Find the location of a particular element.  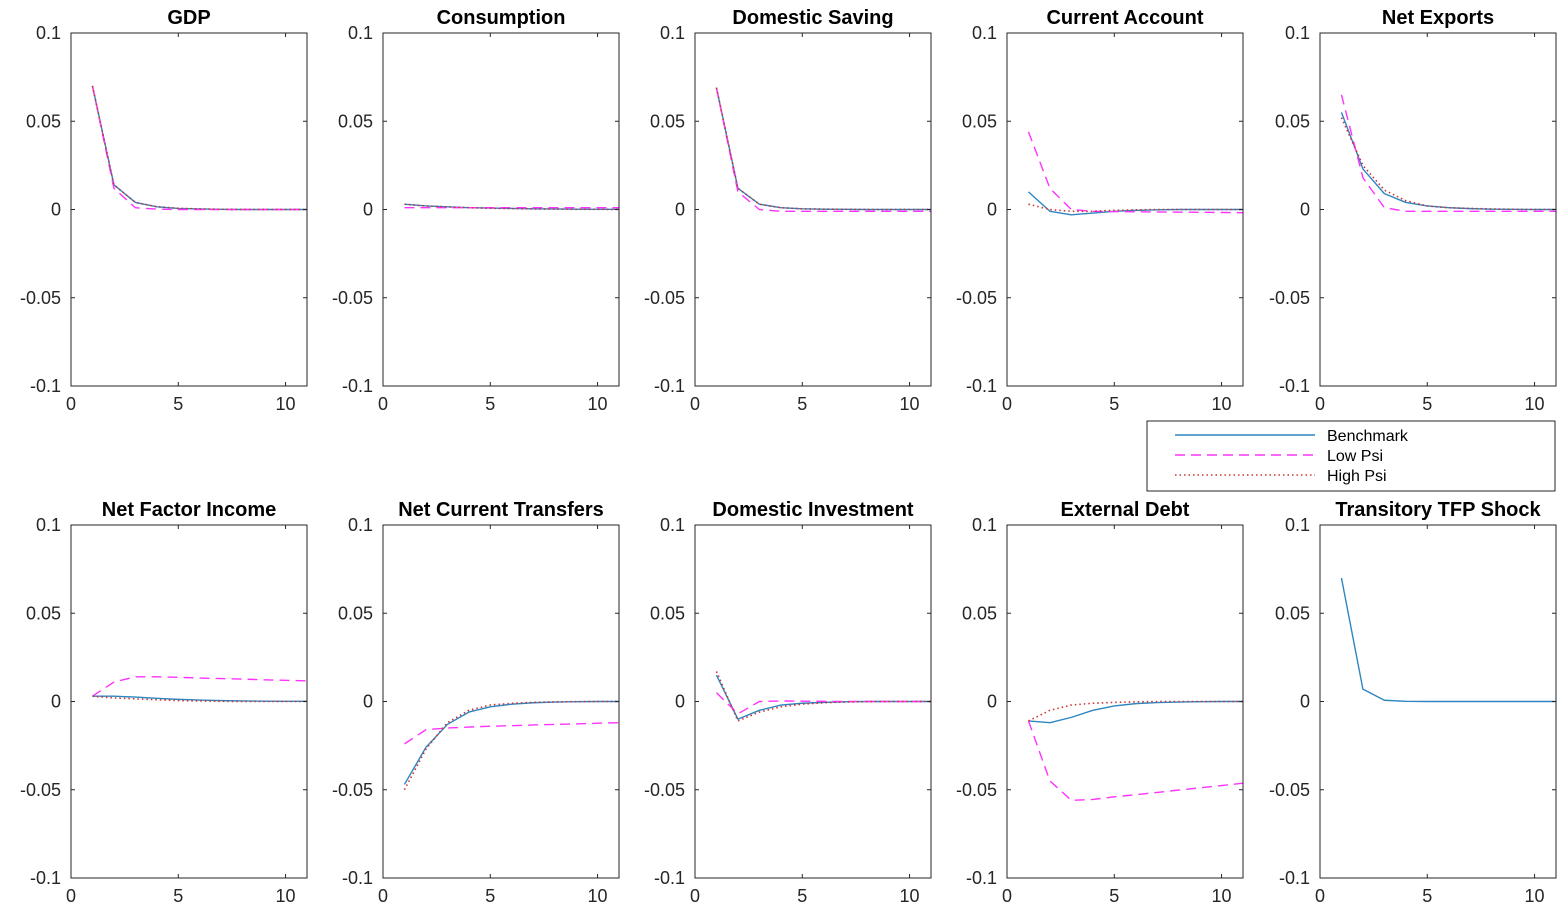

legend-label-high-psi: High Psi is located at coordinates (1357, 476).